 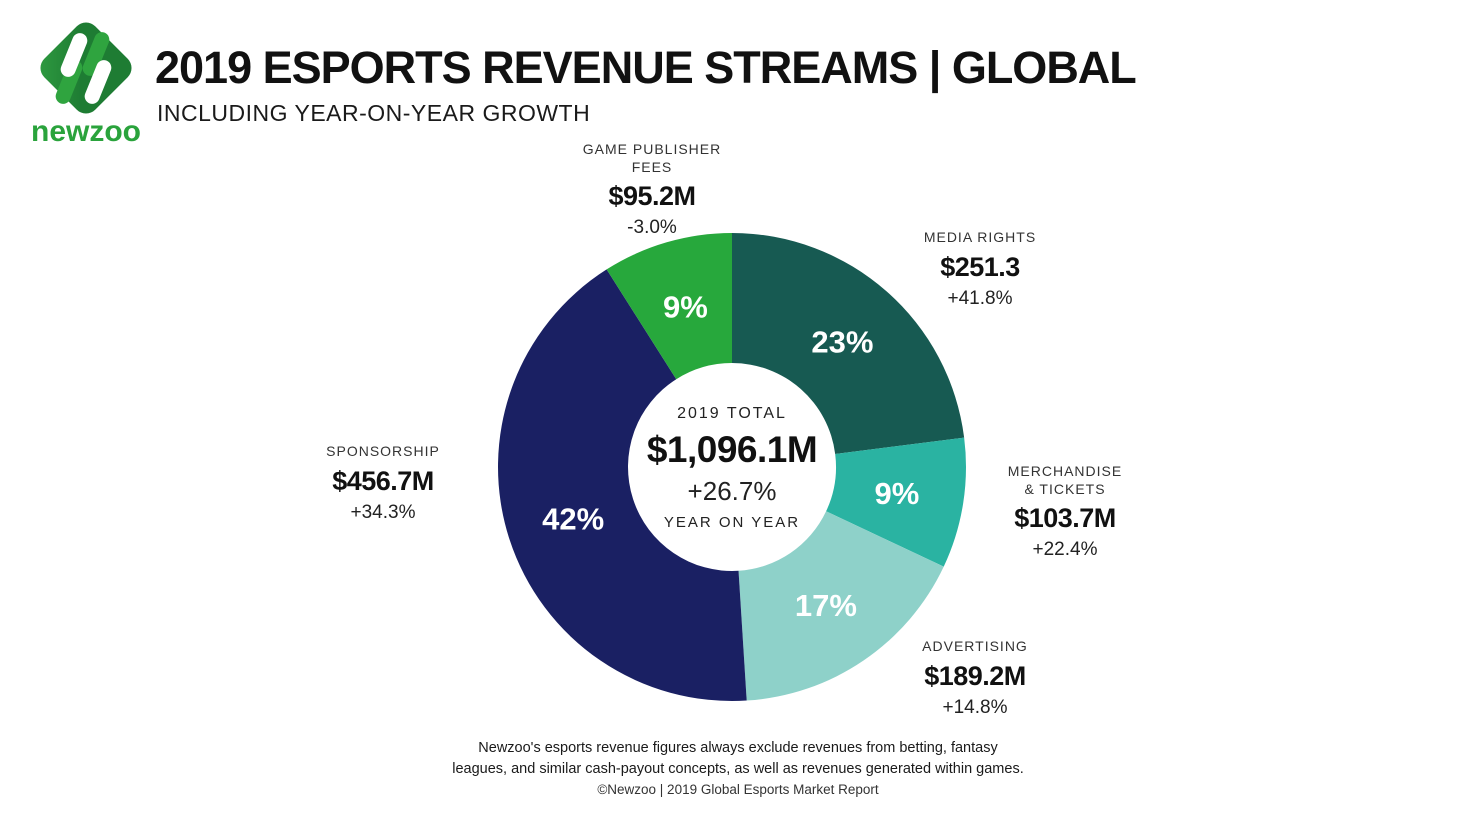 What do you see at coordinates (652, 158) in the screenshot?
I see `callout-label: GAME PUBLISHER FEES` at bounding box center [652, 158].